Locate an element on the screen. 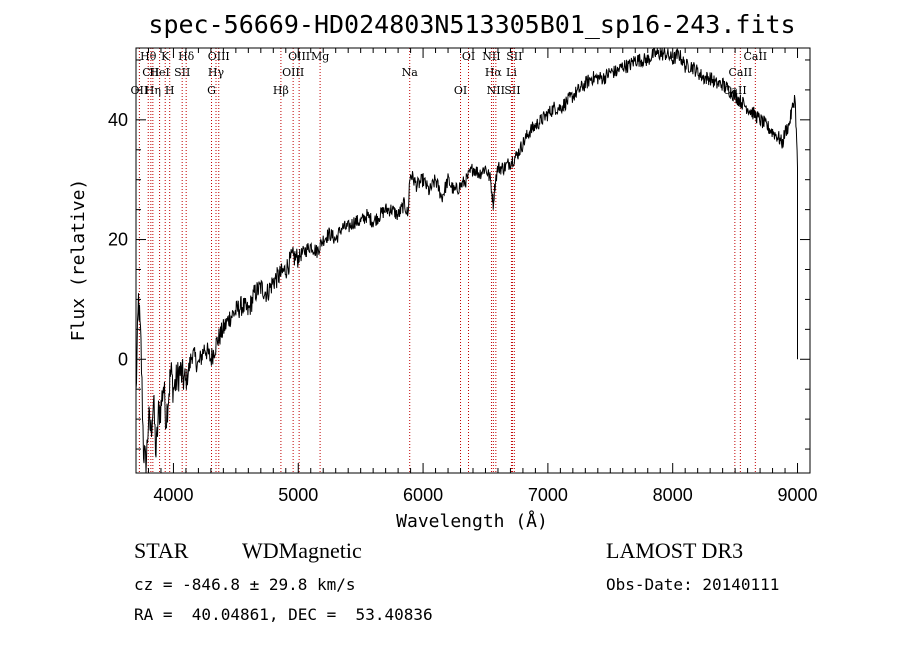  y-tick-label: 40 is located at coordinates (118, 120).